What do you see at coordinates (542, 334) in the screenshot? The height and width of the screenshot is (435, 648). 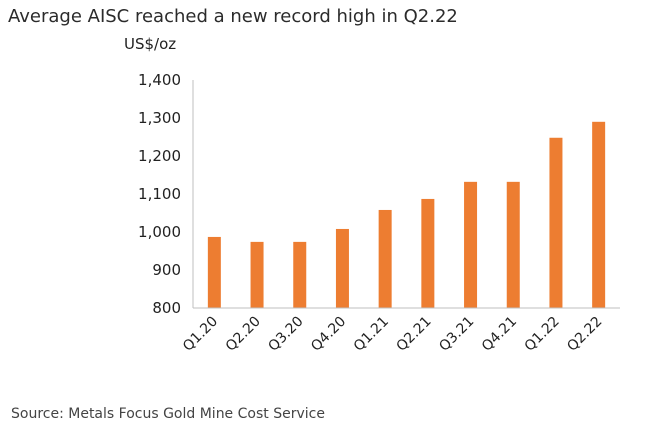 I see `x-category-label: Q1.22` at bounding box center [542, 334].